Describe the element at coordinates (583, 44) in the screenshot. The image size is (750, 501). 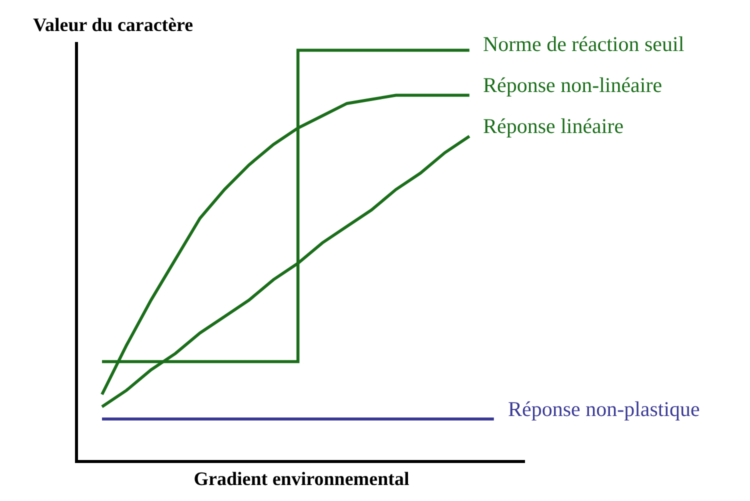
I see `series-label: Norme de réaction seuil` at that location.